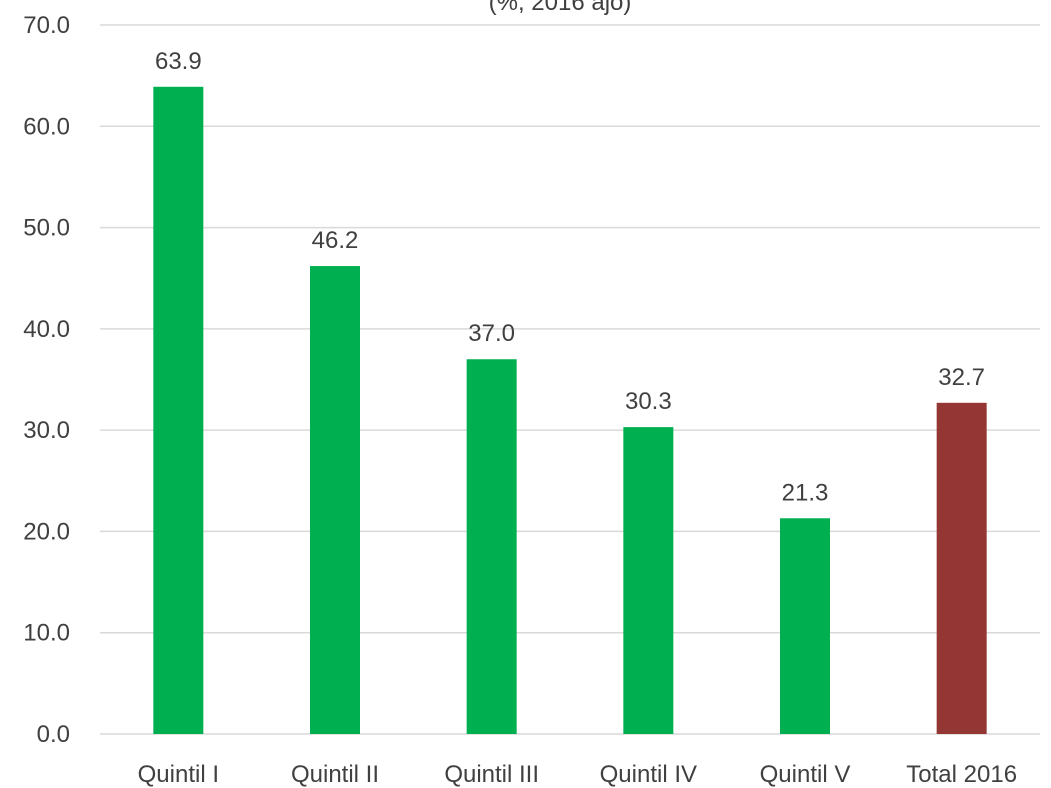 Image resolution: width=1051 pixels, height=788 pixels. Describe the element at coordinates (46, 380) in the screenshot. I see `y-axis-ticks: 0.0 10.0 20.0 30.0 40.0 50.0 60.0 70.0` at that location.